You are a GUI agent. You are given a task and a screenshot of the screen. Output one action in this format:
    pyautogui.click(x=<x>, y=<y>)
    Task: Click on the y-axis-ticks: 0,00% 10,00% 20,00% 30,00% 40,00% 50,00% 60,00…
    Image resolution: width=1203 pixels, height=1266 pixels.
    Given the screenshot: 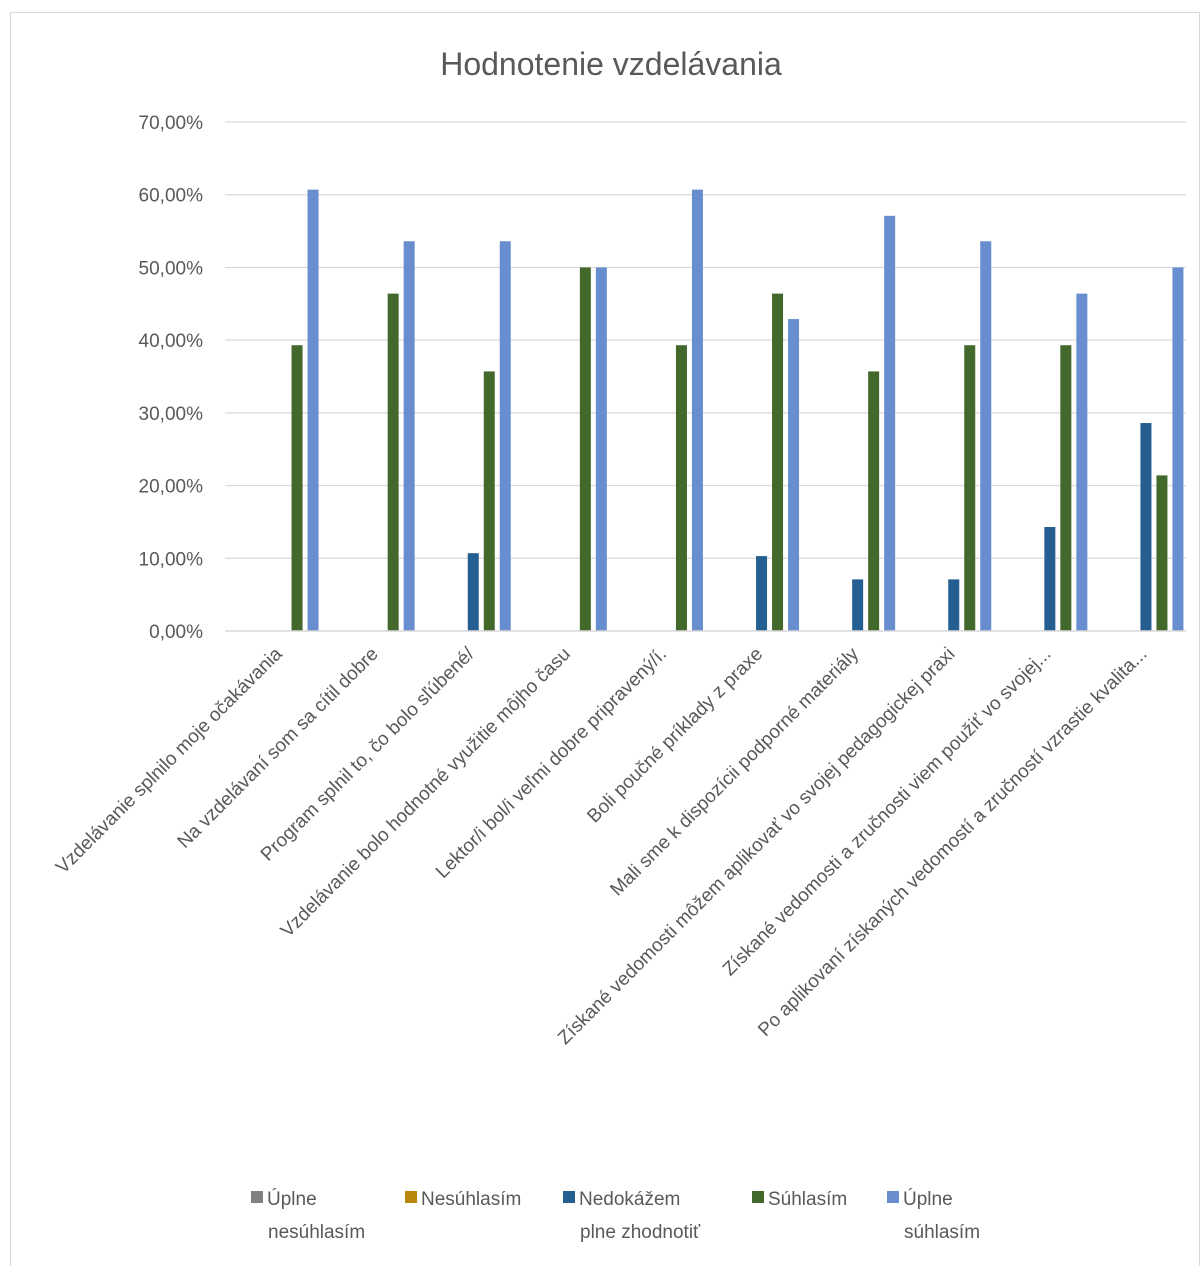 What is the action you would take?
    pyautogui.click(x=171, y=378)
    